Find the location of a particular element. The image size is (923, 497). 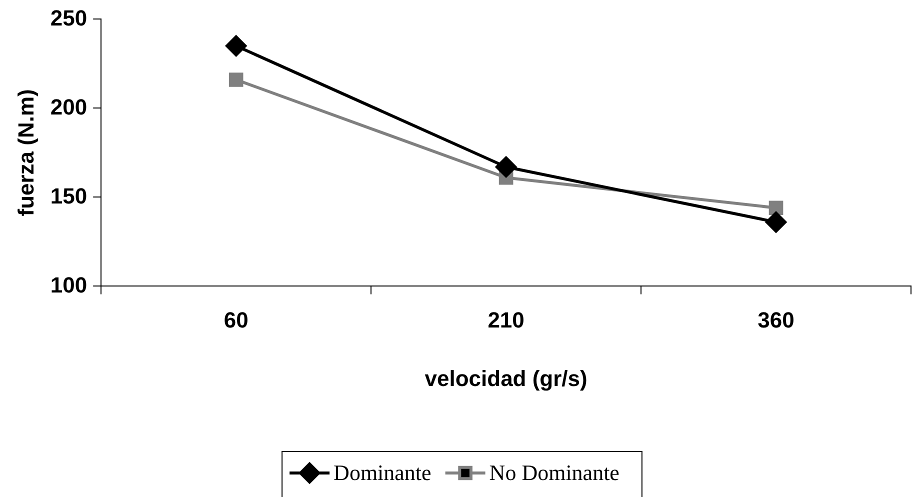

y-tick-label: 250 is located at coordinates (69, 17).